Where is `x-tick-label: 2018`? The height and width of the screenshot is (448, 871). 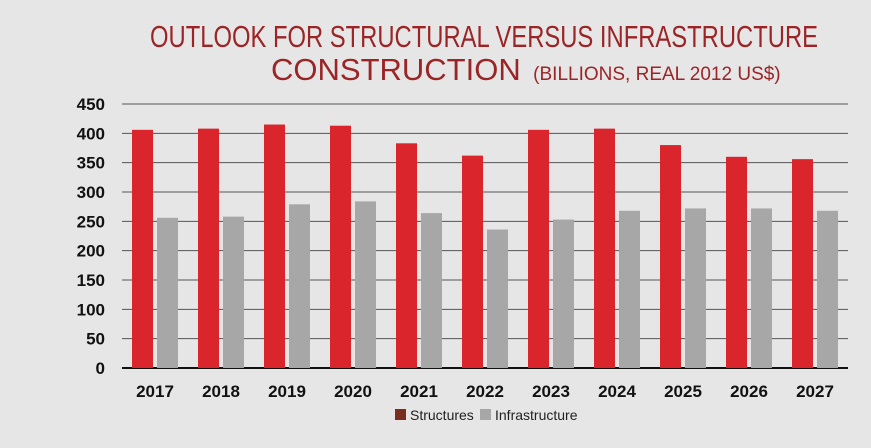 x-tick-label: 2018 is located at coordinates (221, 391).